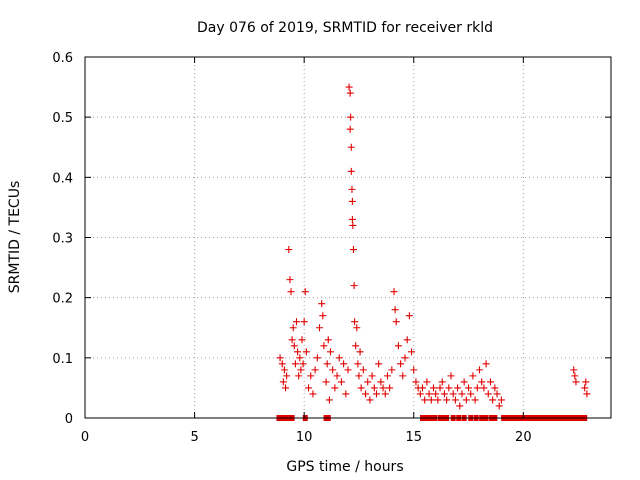 The image size is (640, 480). Describe the element at coordinates (194, 437) in the screenshot. I see `x-tick-label: 5` at that location.